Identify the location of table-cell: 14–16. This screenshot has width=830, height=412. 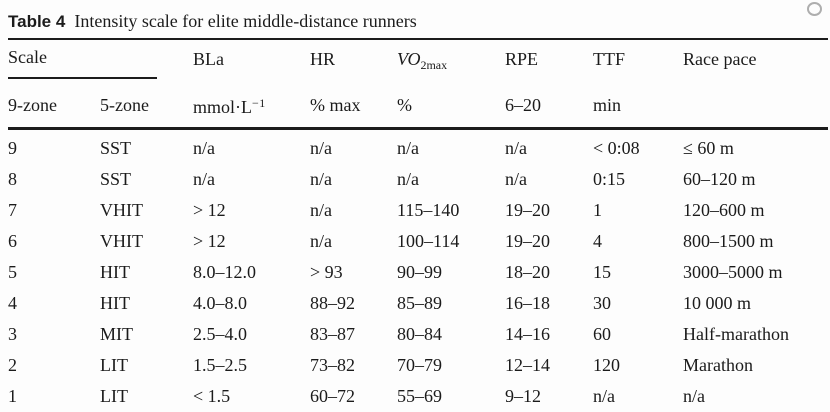
(527, 334).